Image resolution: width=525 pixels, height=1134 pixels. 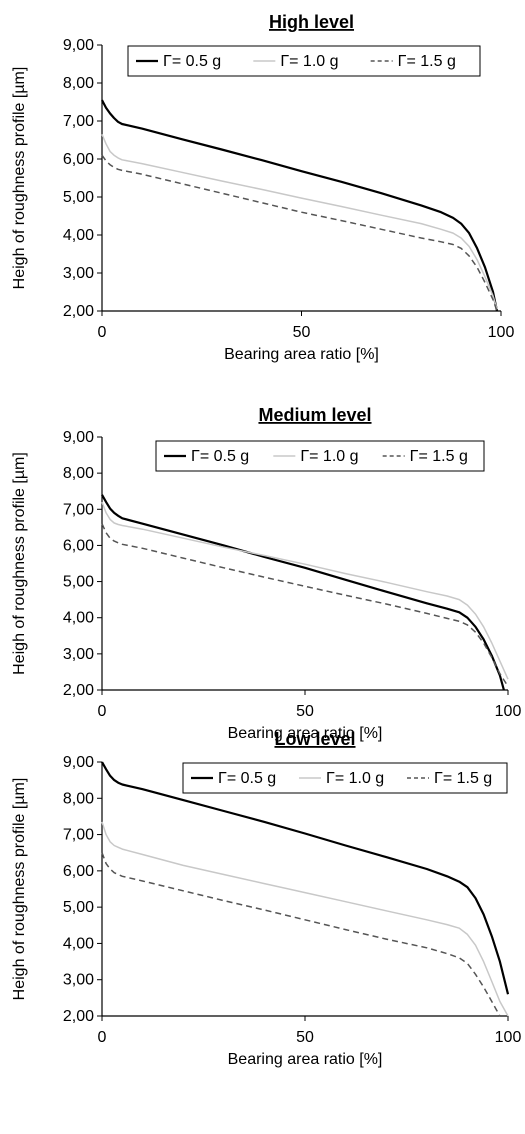 I want to click on chart-title: High level, so click(x=311, y=22).